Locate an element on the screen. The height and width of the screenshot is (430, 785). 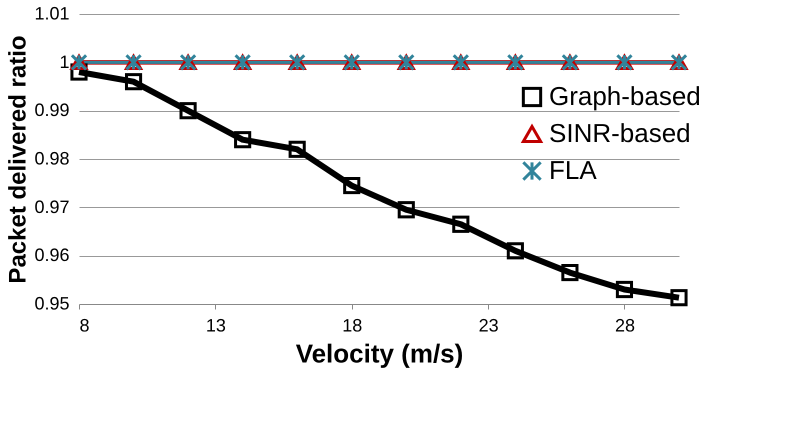
y-tick-label: 1.01 is located at coordinates (52, 14).